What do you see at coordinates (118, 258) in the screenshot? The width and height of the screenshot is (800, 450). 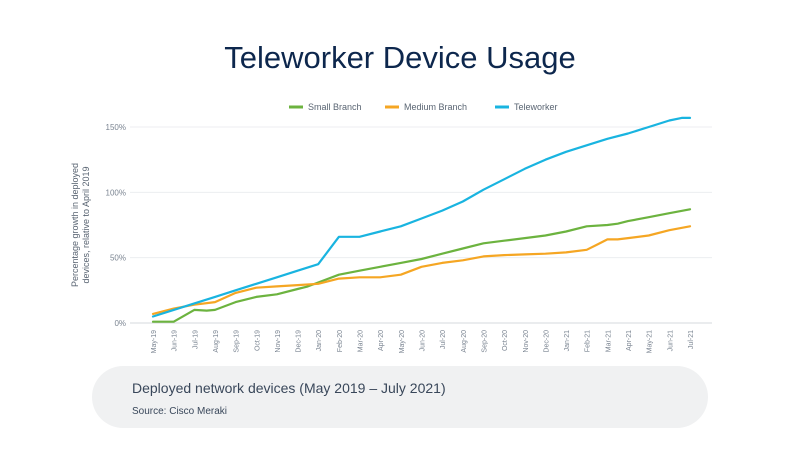 I see `y-tick-label: 50%` at bounding box center [118, 258].